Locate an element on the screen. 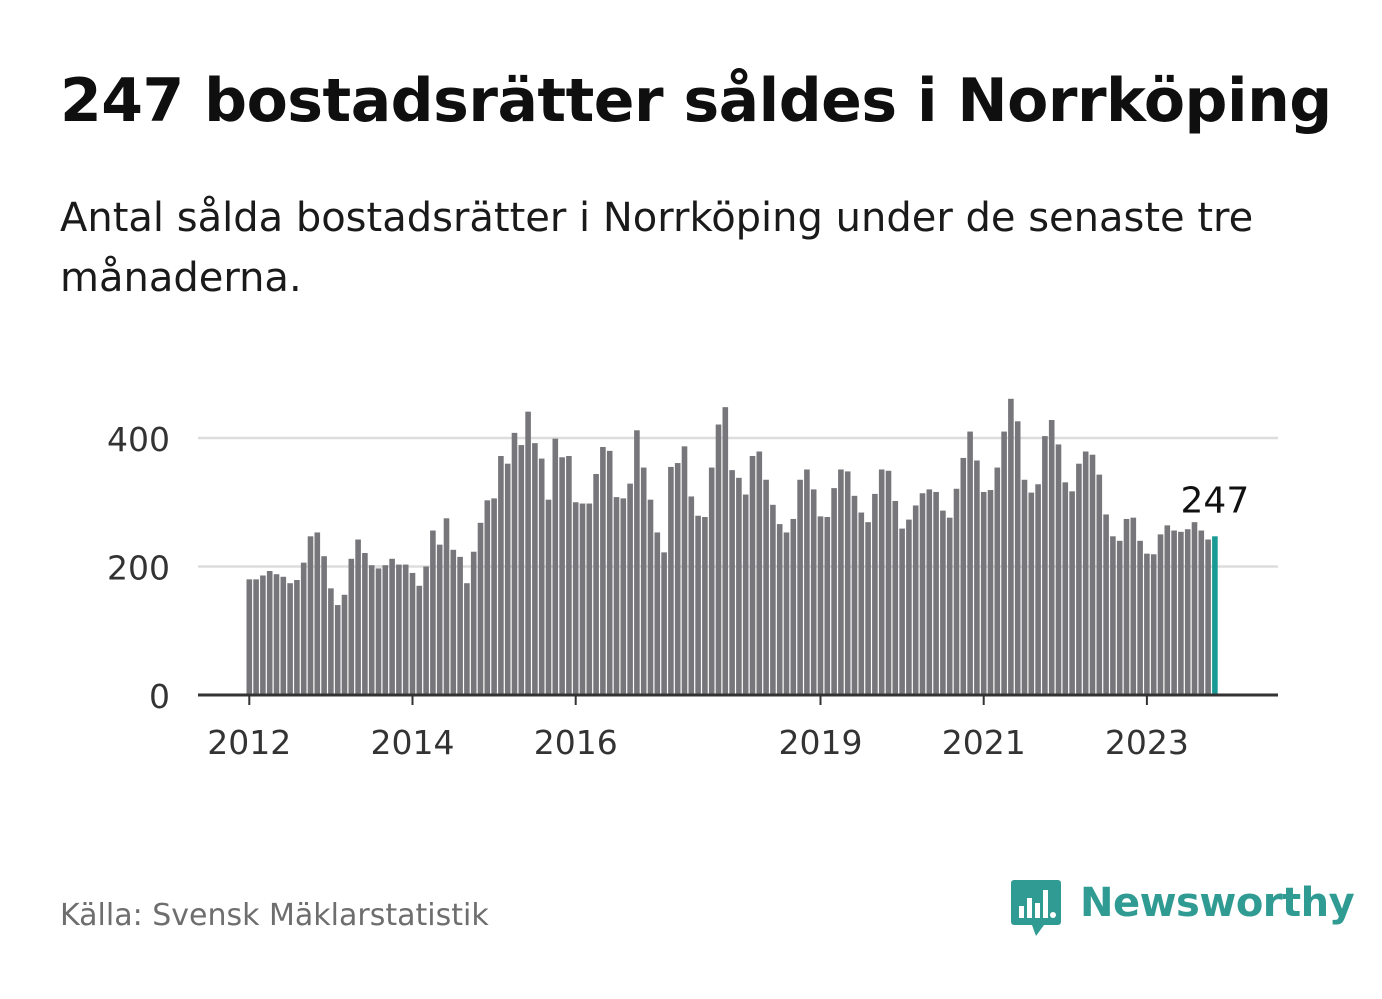 This screenshot has height=999, width=1382. x-tick-label: 2012 is located at coordinates (249, 742).